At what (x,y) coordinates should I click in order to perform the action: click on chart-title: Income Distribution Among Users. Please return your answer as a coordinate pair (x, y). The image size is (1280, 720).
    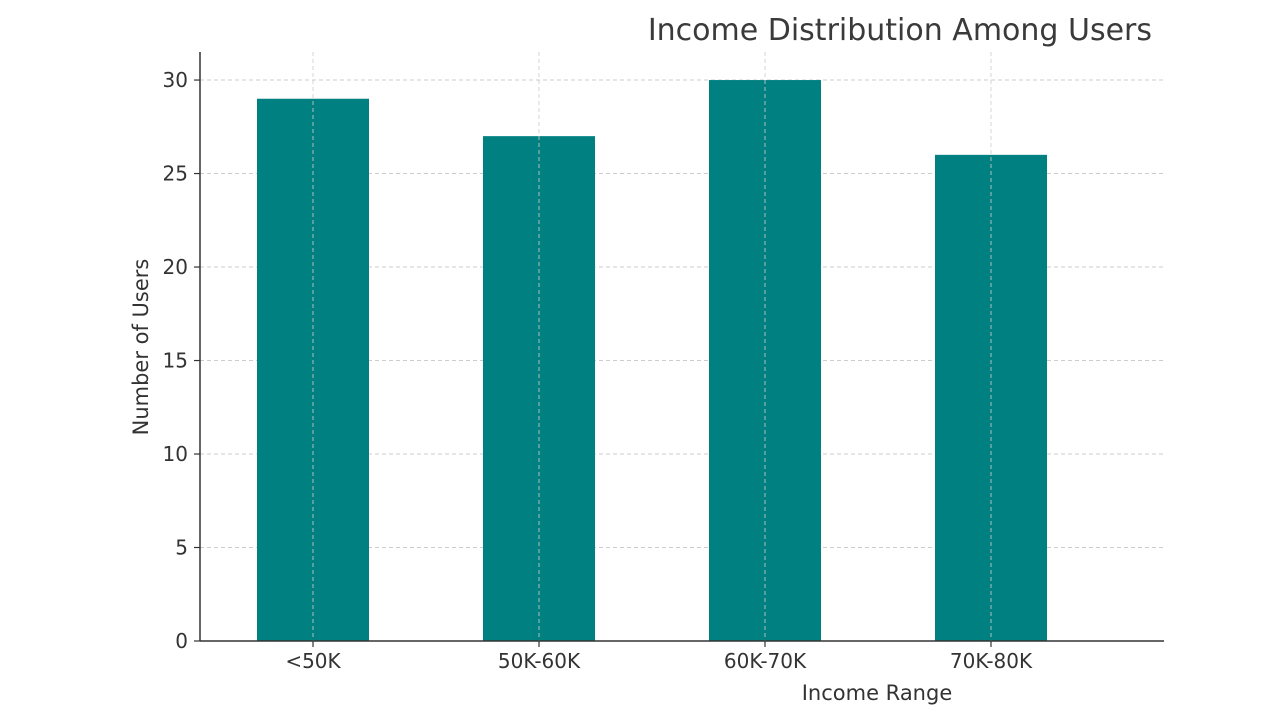
    Looking at the image, I should click on (900, 30).